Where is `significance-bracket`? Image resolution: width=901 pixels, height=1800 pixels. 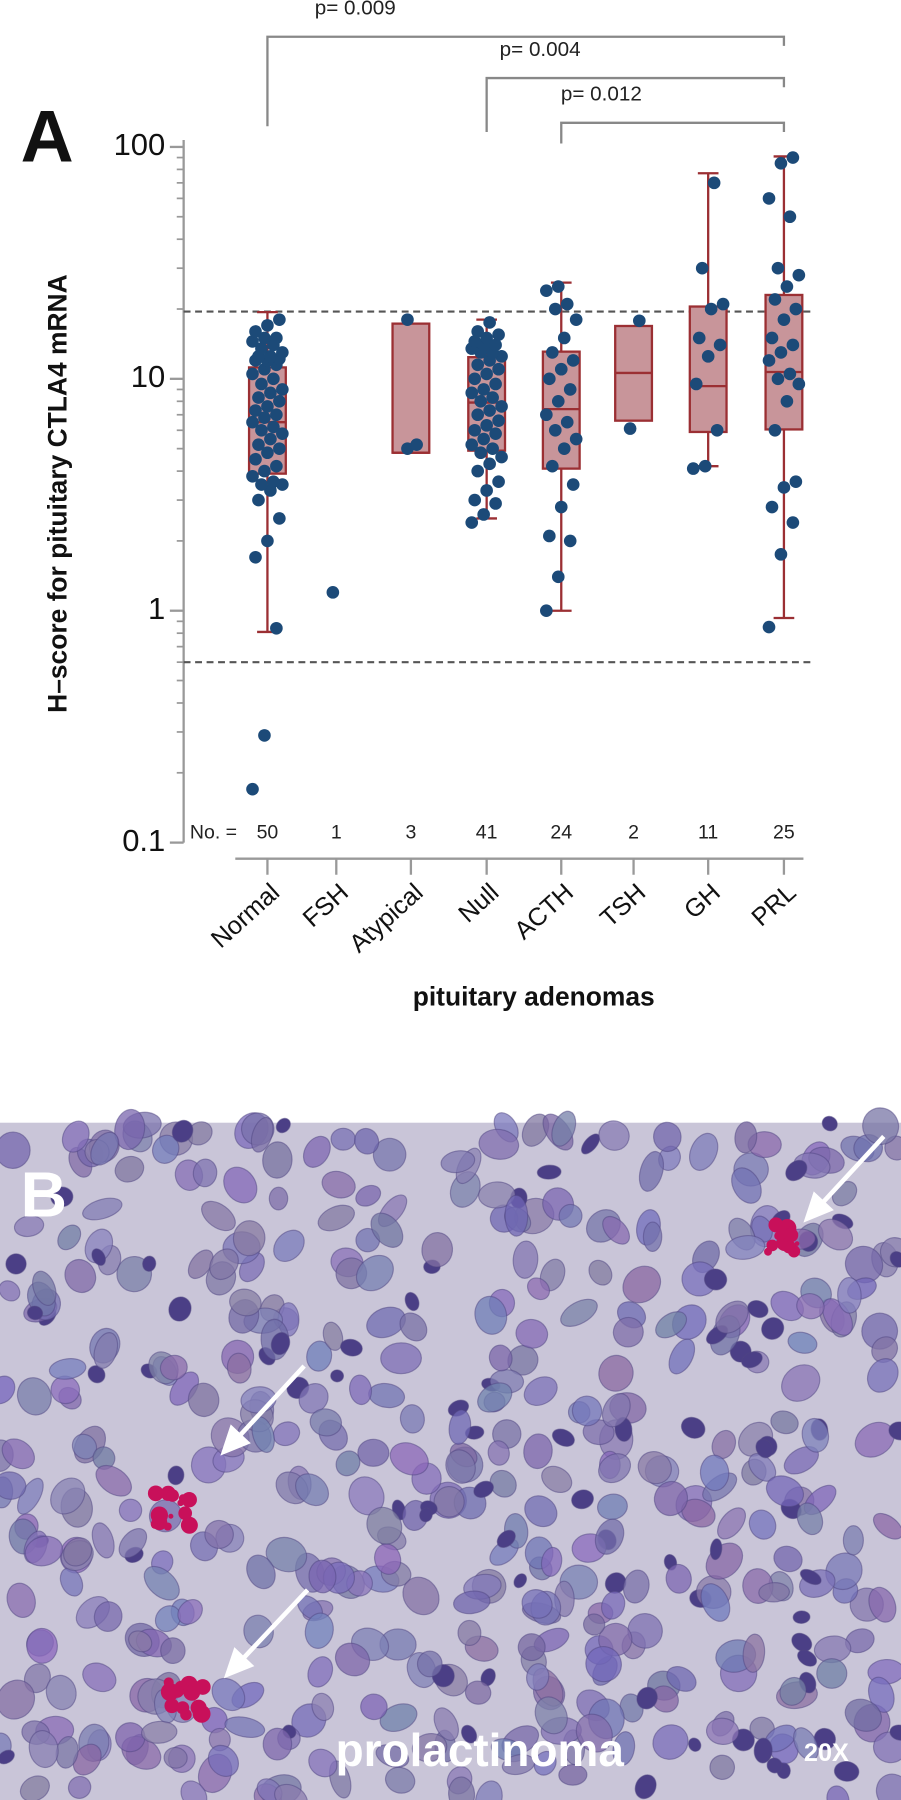
significance-bracket is located at coordinates (673, 132).